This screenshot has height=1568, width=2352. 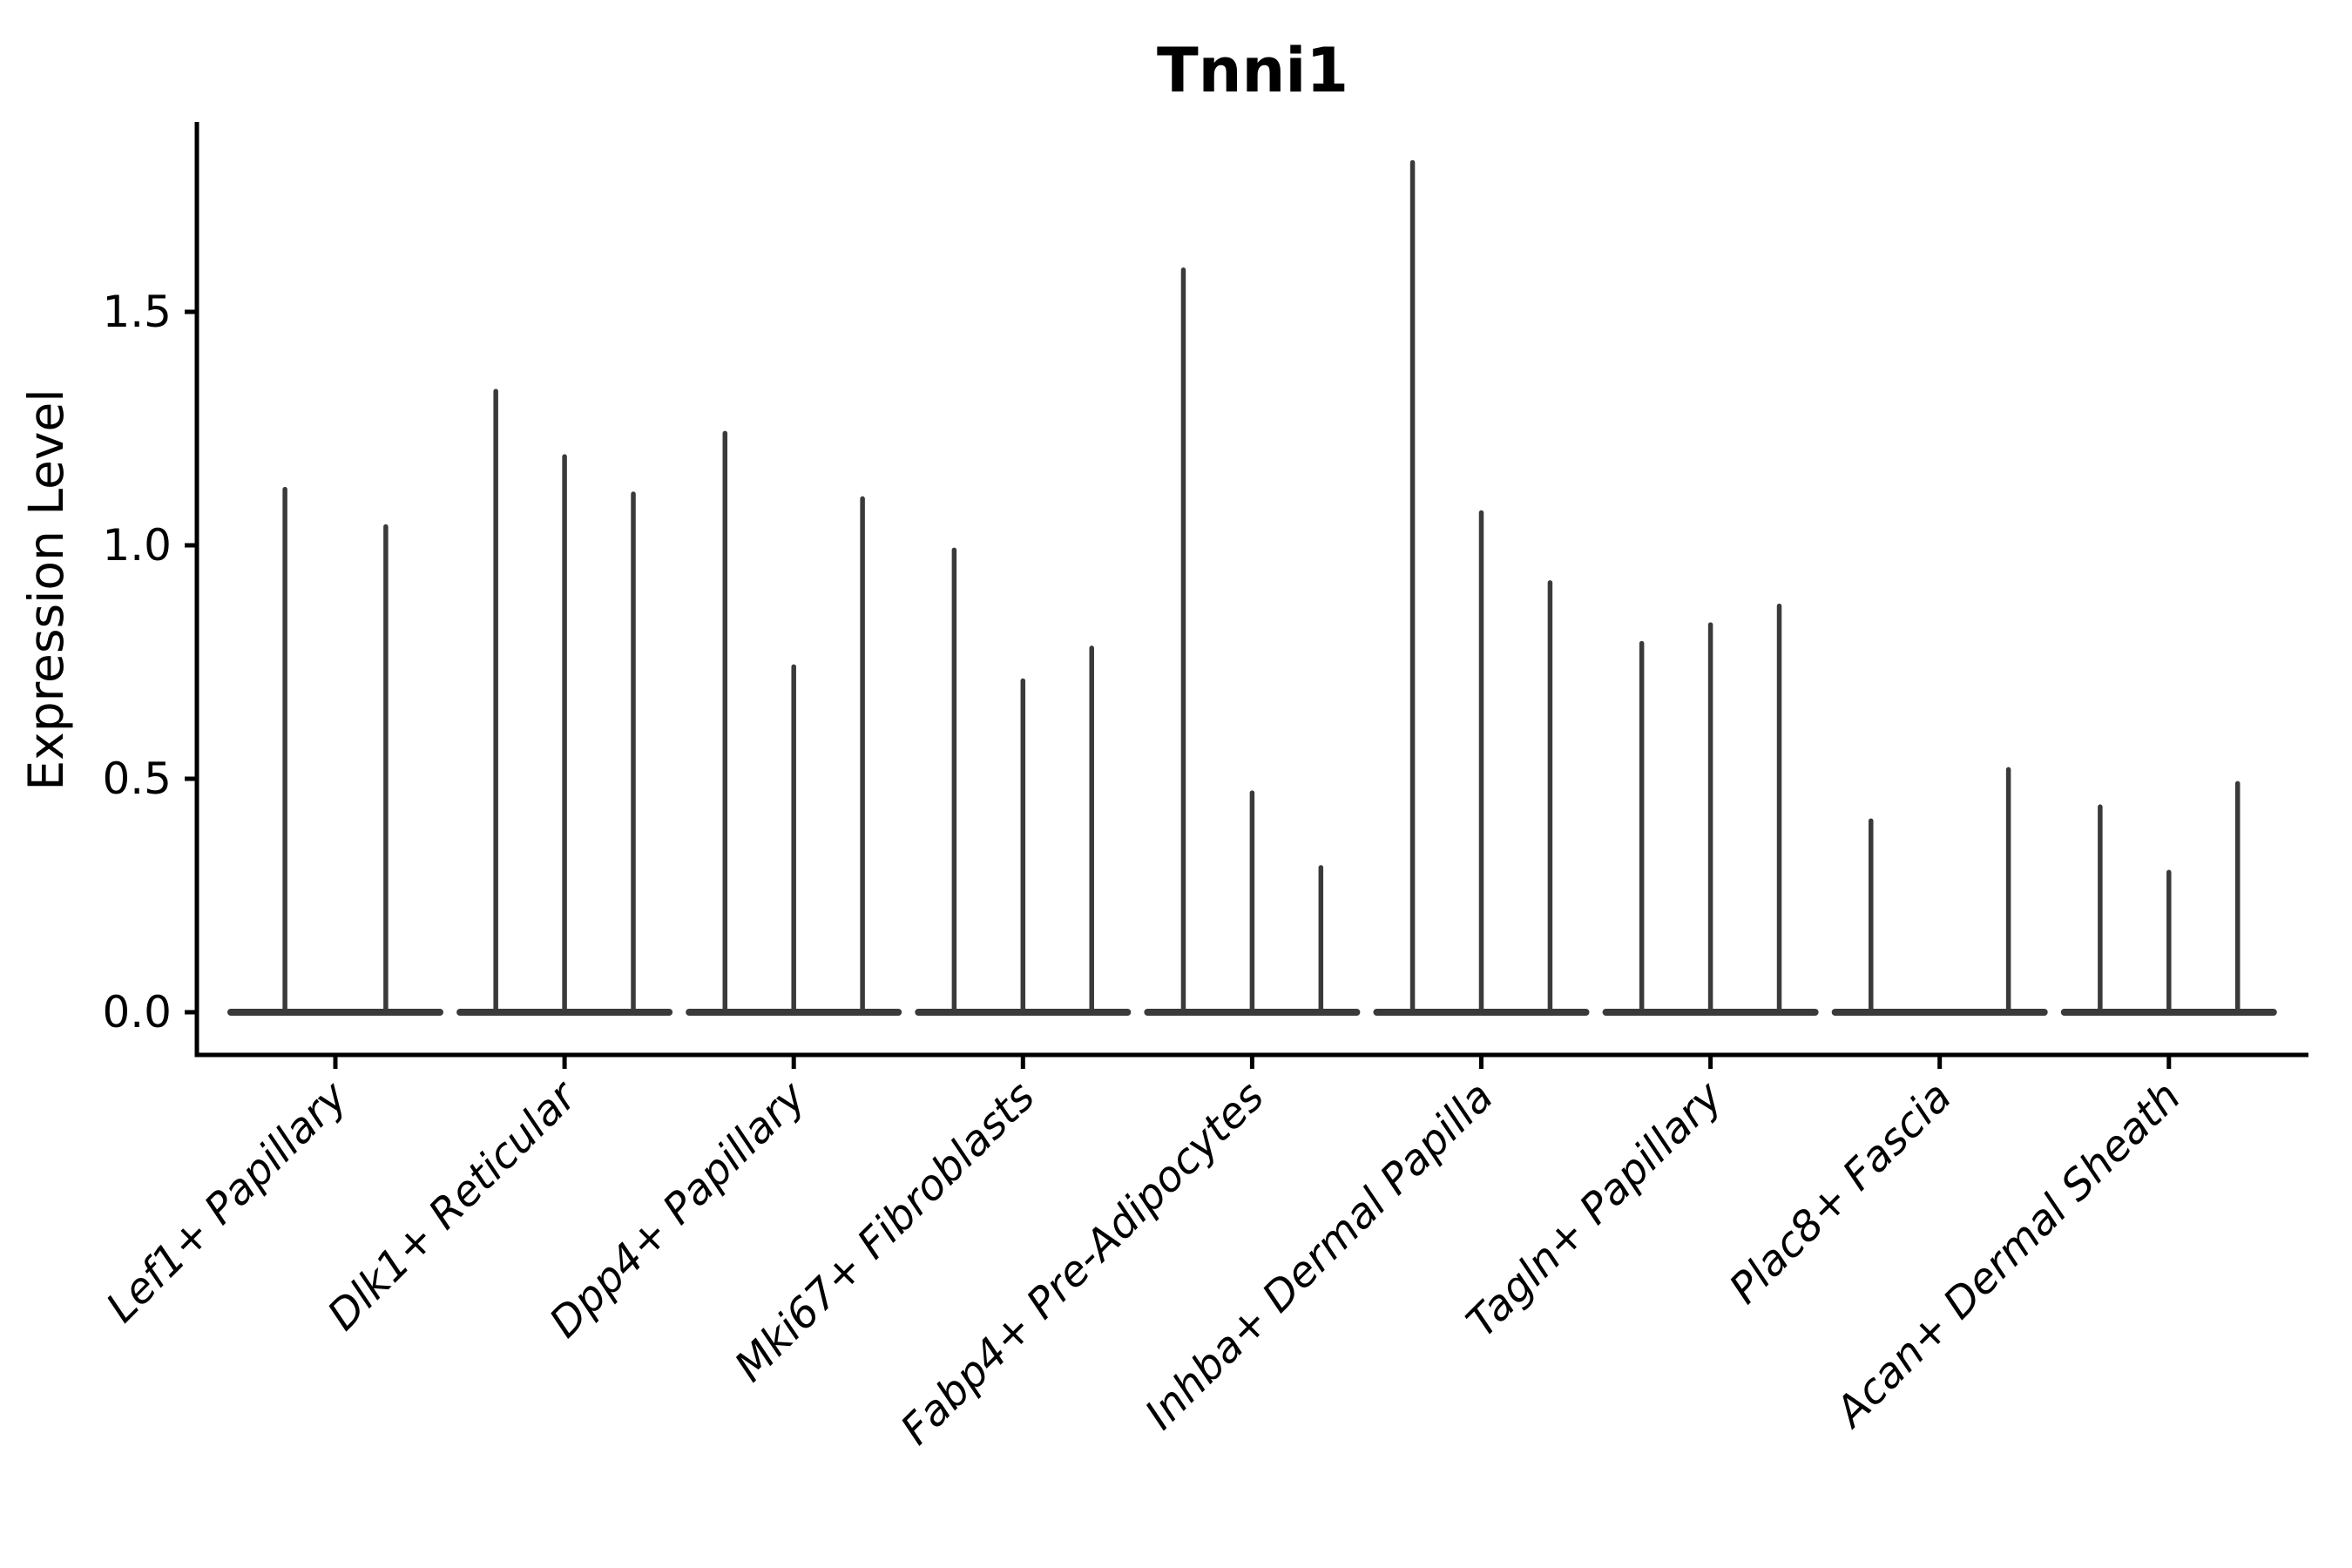 I want to click on y-tick-label: 1.5, so click(x=137, y=312).